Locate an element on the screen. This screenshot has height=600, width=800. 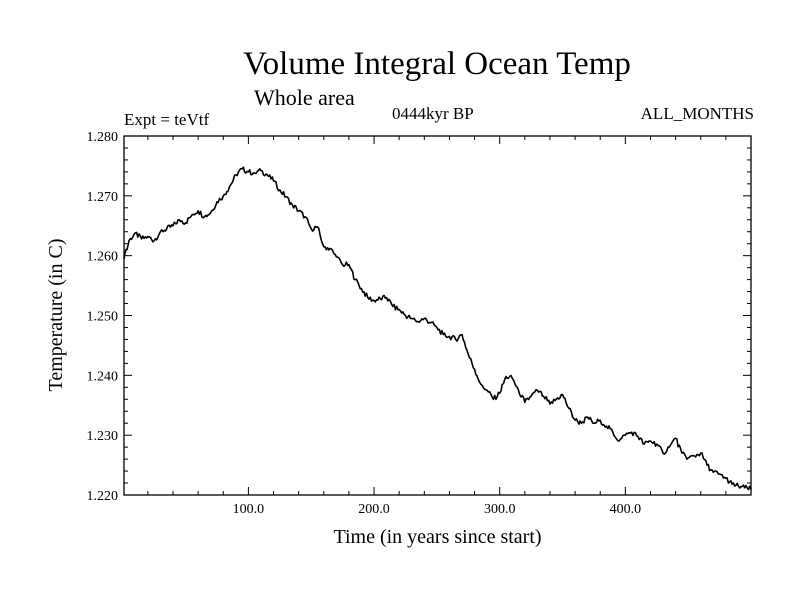
x-tick-label: 100.0 is located at coordinates (249, 509).